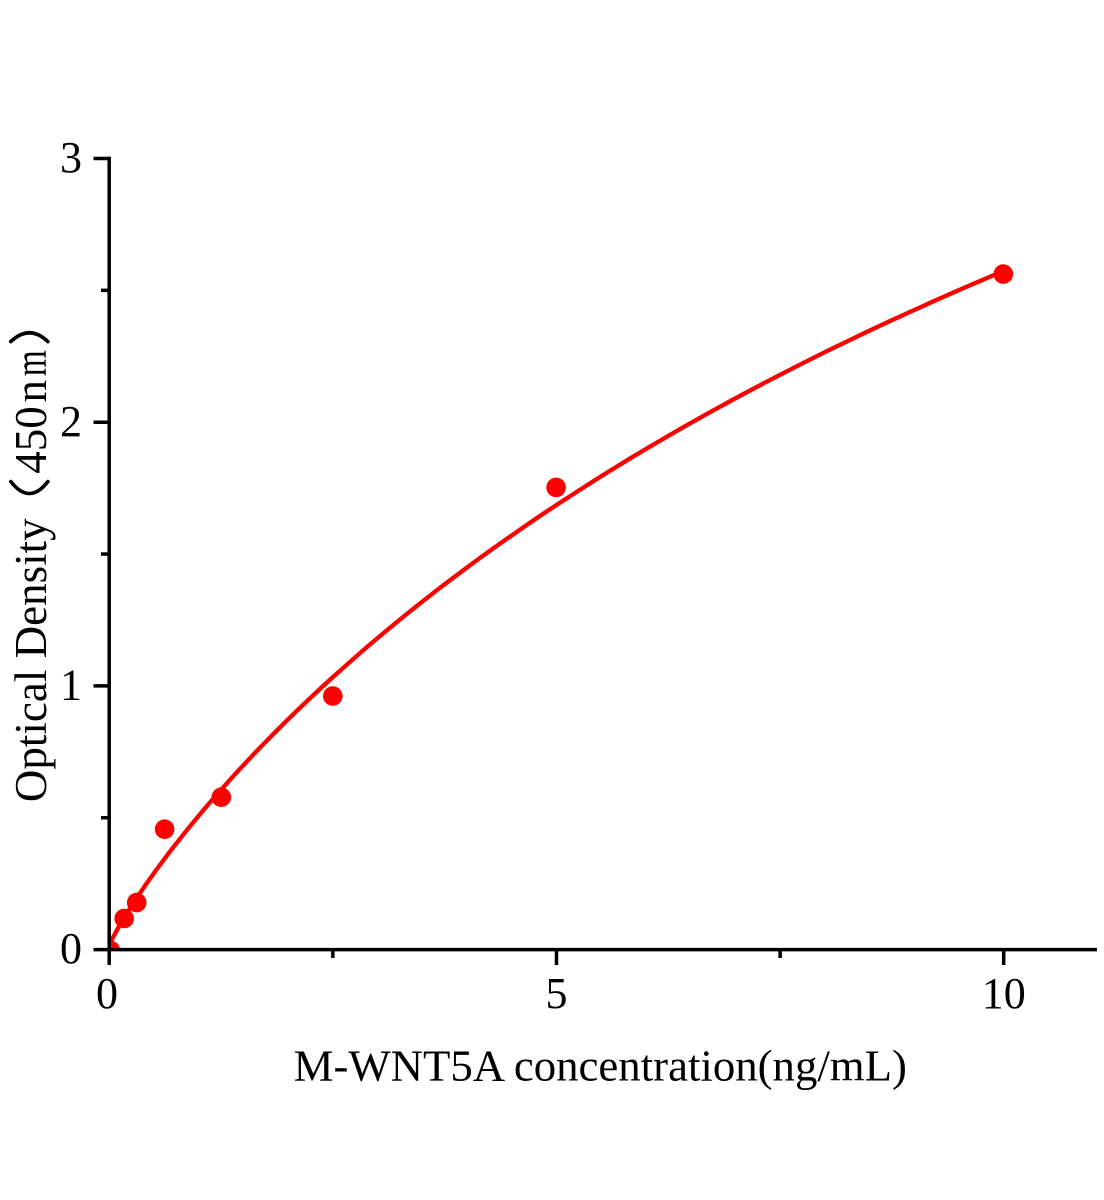 The image size is (1104, 1200). I want to click on svg-text: M-WNT5A concentration(ng/mL), so click(600, 1065).